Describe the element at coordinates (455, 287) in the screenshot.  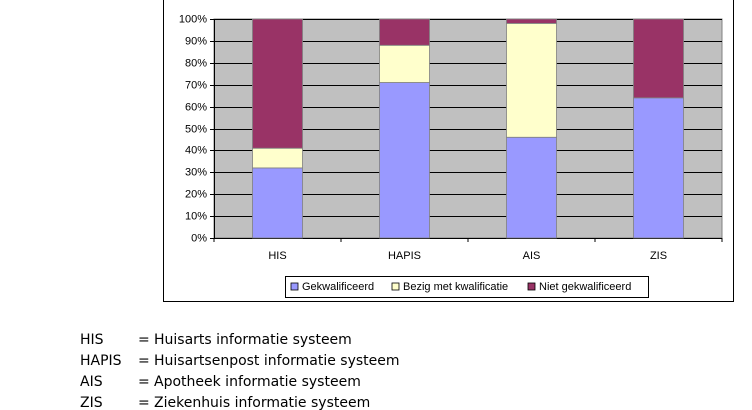
I see `legend-label: Bezig met kwalificatie` at that location.